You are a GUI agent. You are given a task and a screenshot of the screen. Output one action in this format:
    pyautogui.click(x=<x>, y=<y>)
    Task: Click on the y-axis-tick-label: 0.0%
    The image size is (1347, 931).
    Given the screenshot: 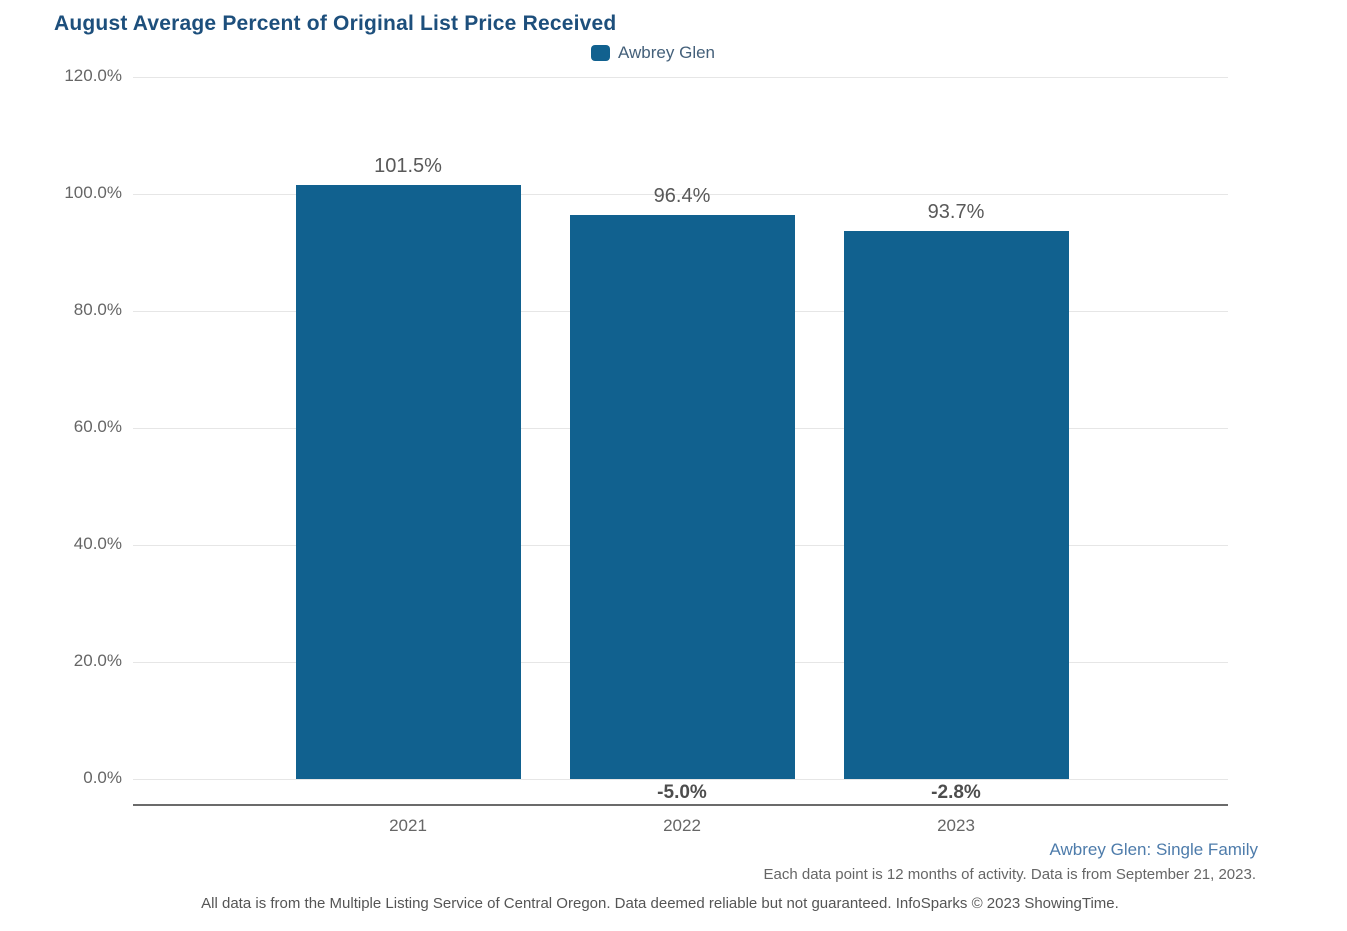 What is the action you would take?
    pyautogui.click(x=102, y=777)
    